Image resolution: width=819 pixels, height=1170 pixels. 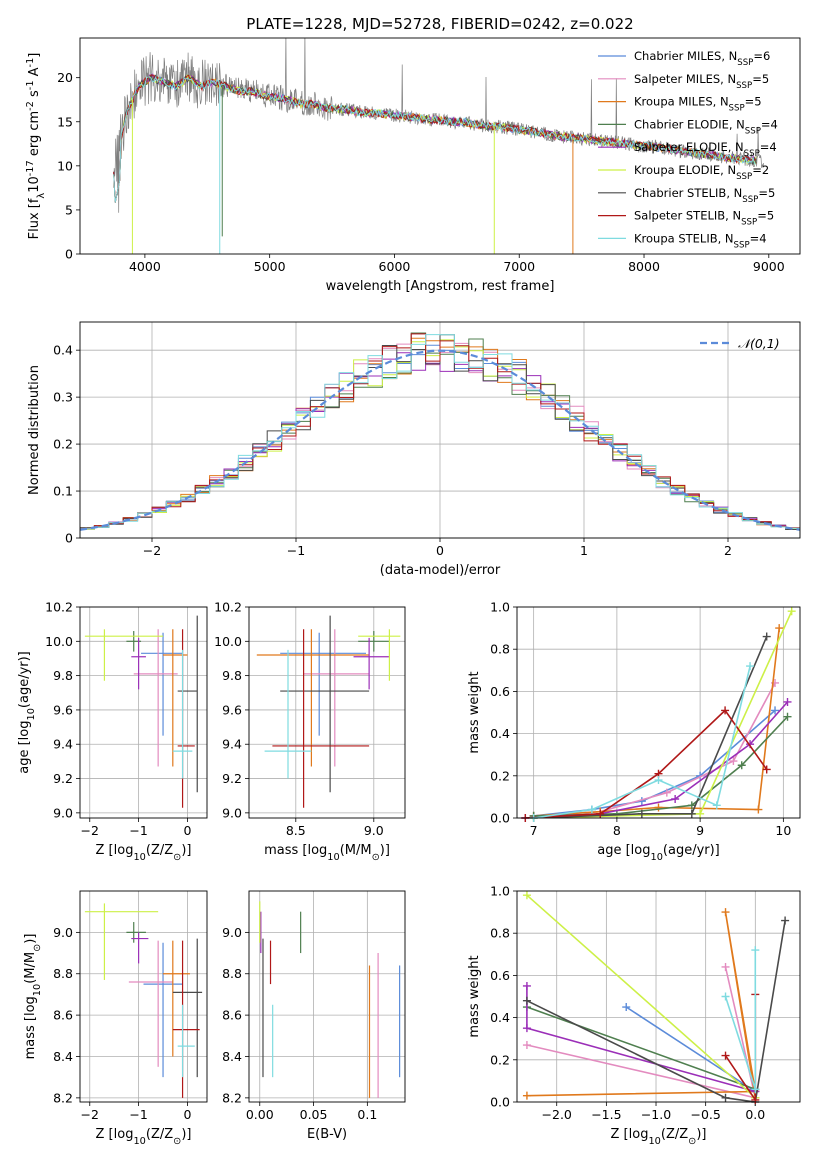 I want to click on y-tick-label: 1.0, so click(x=500, y=607).